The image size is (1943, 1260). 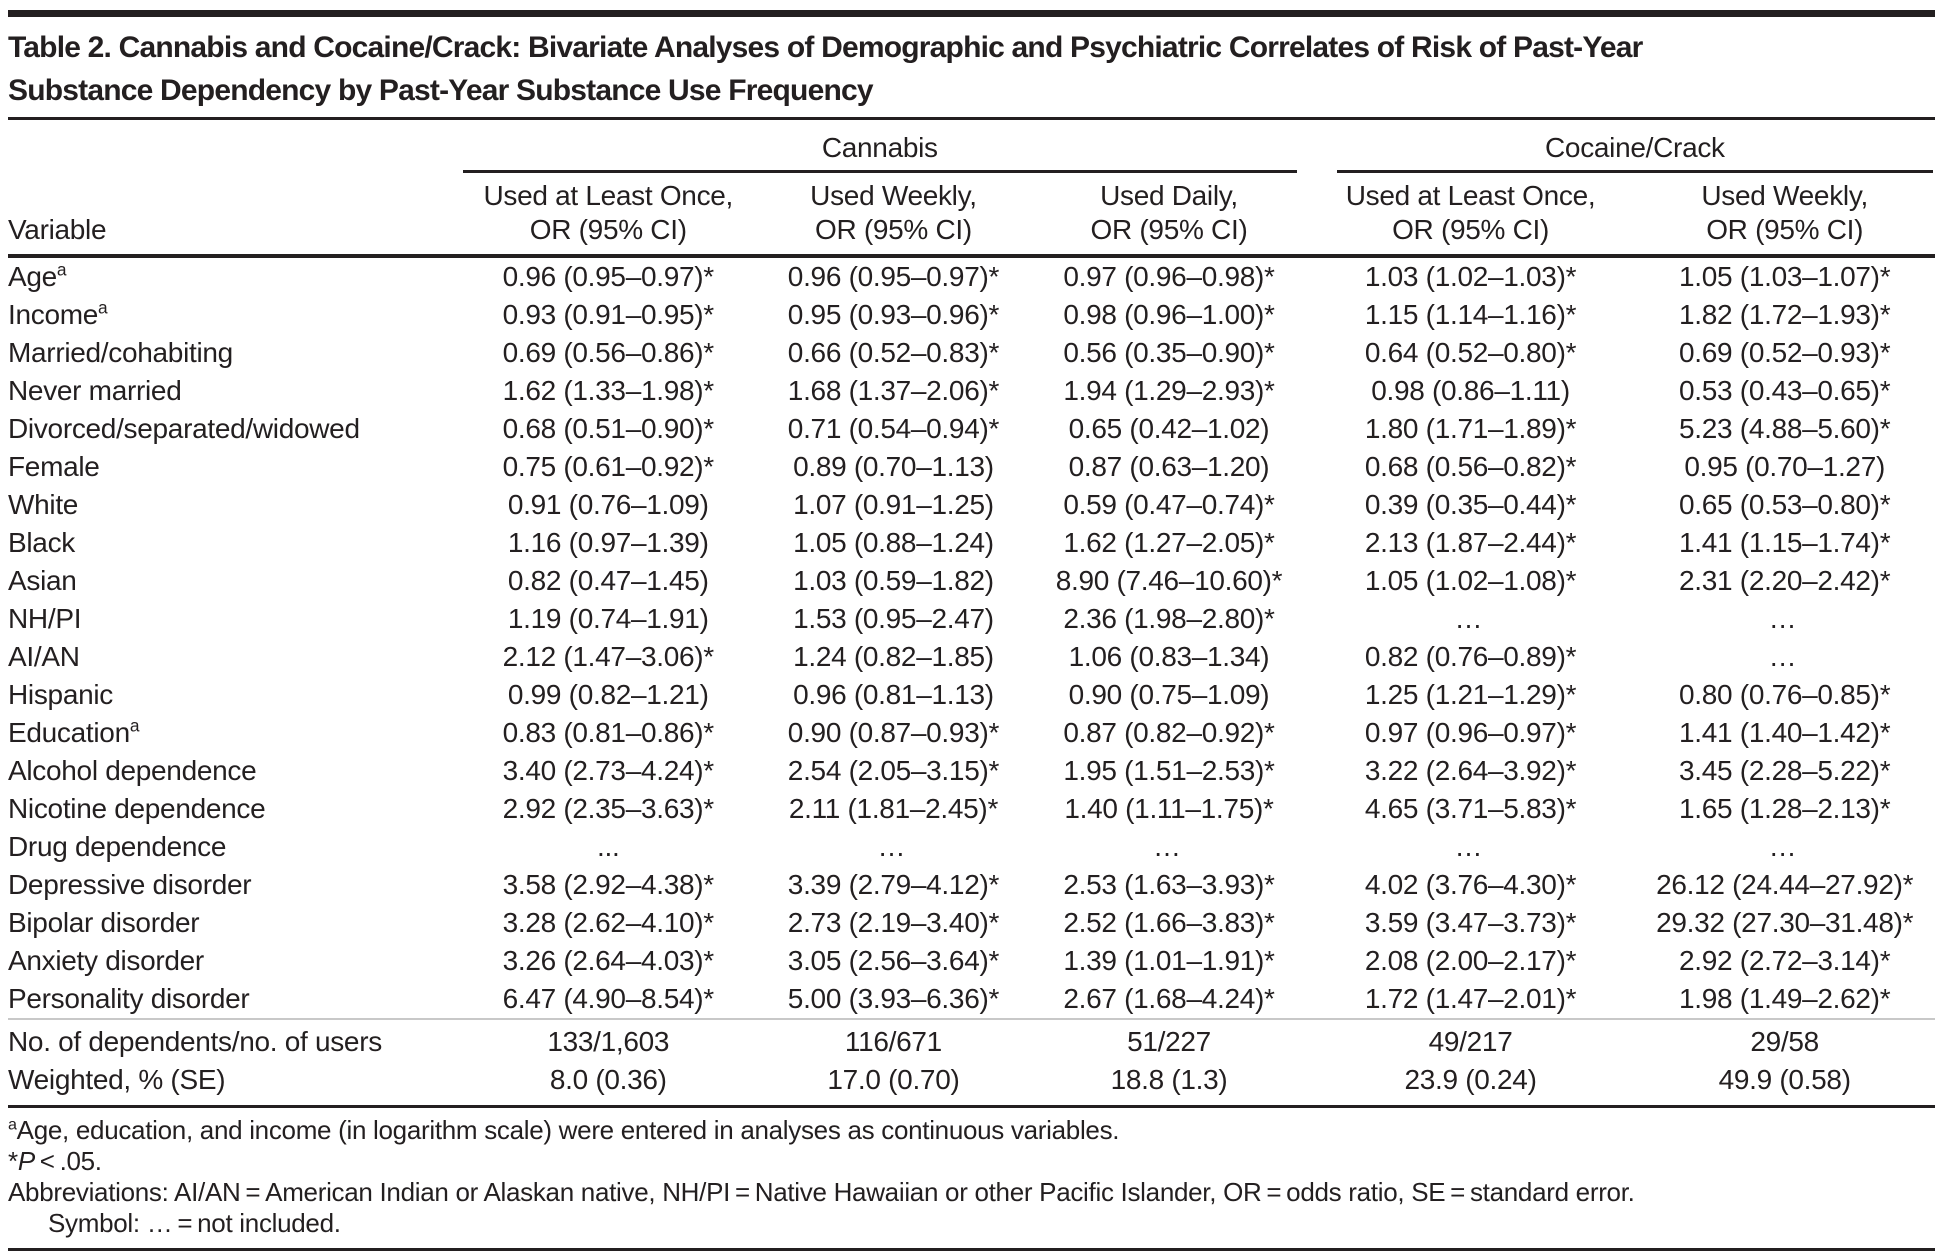 What do you see at coordinates (130, 884) in the screenshot?
I see `variable-label: Depressive disorder` at bounding box center [130, 884].